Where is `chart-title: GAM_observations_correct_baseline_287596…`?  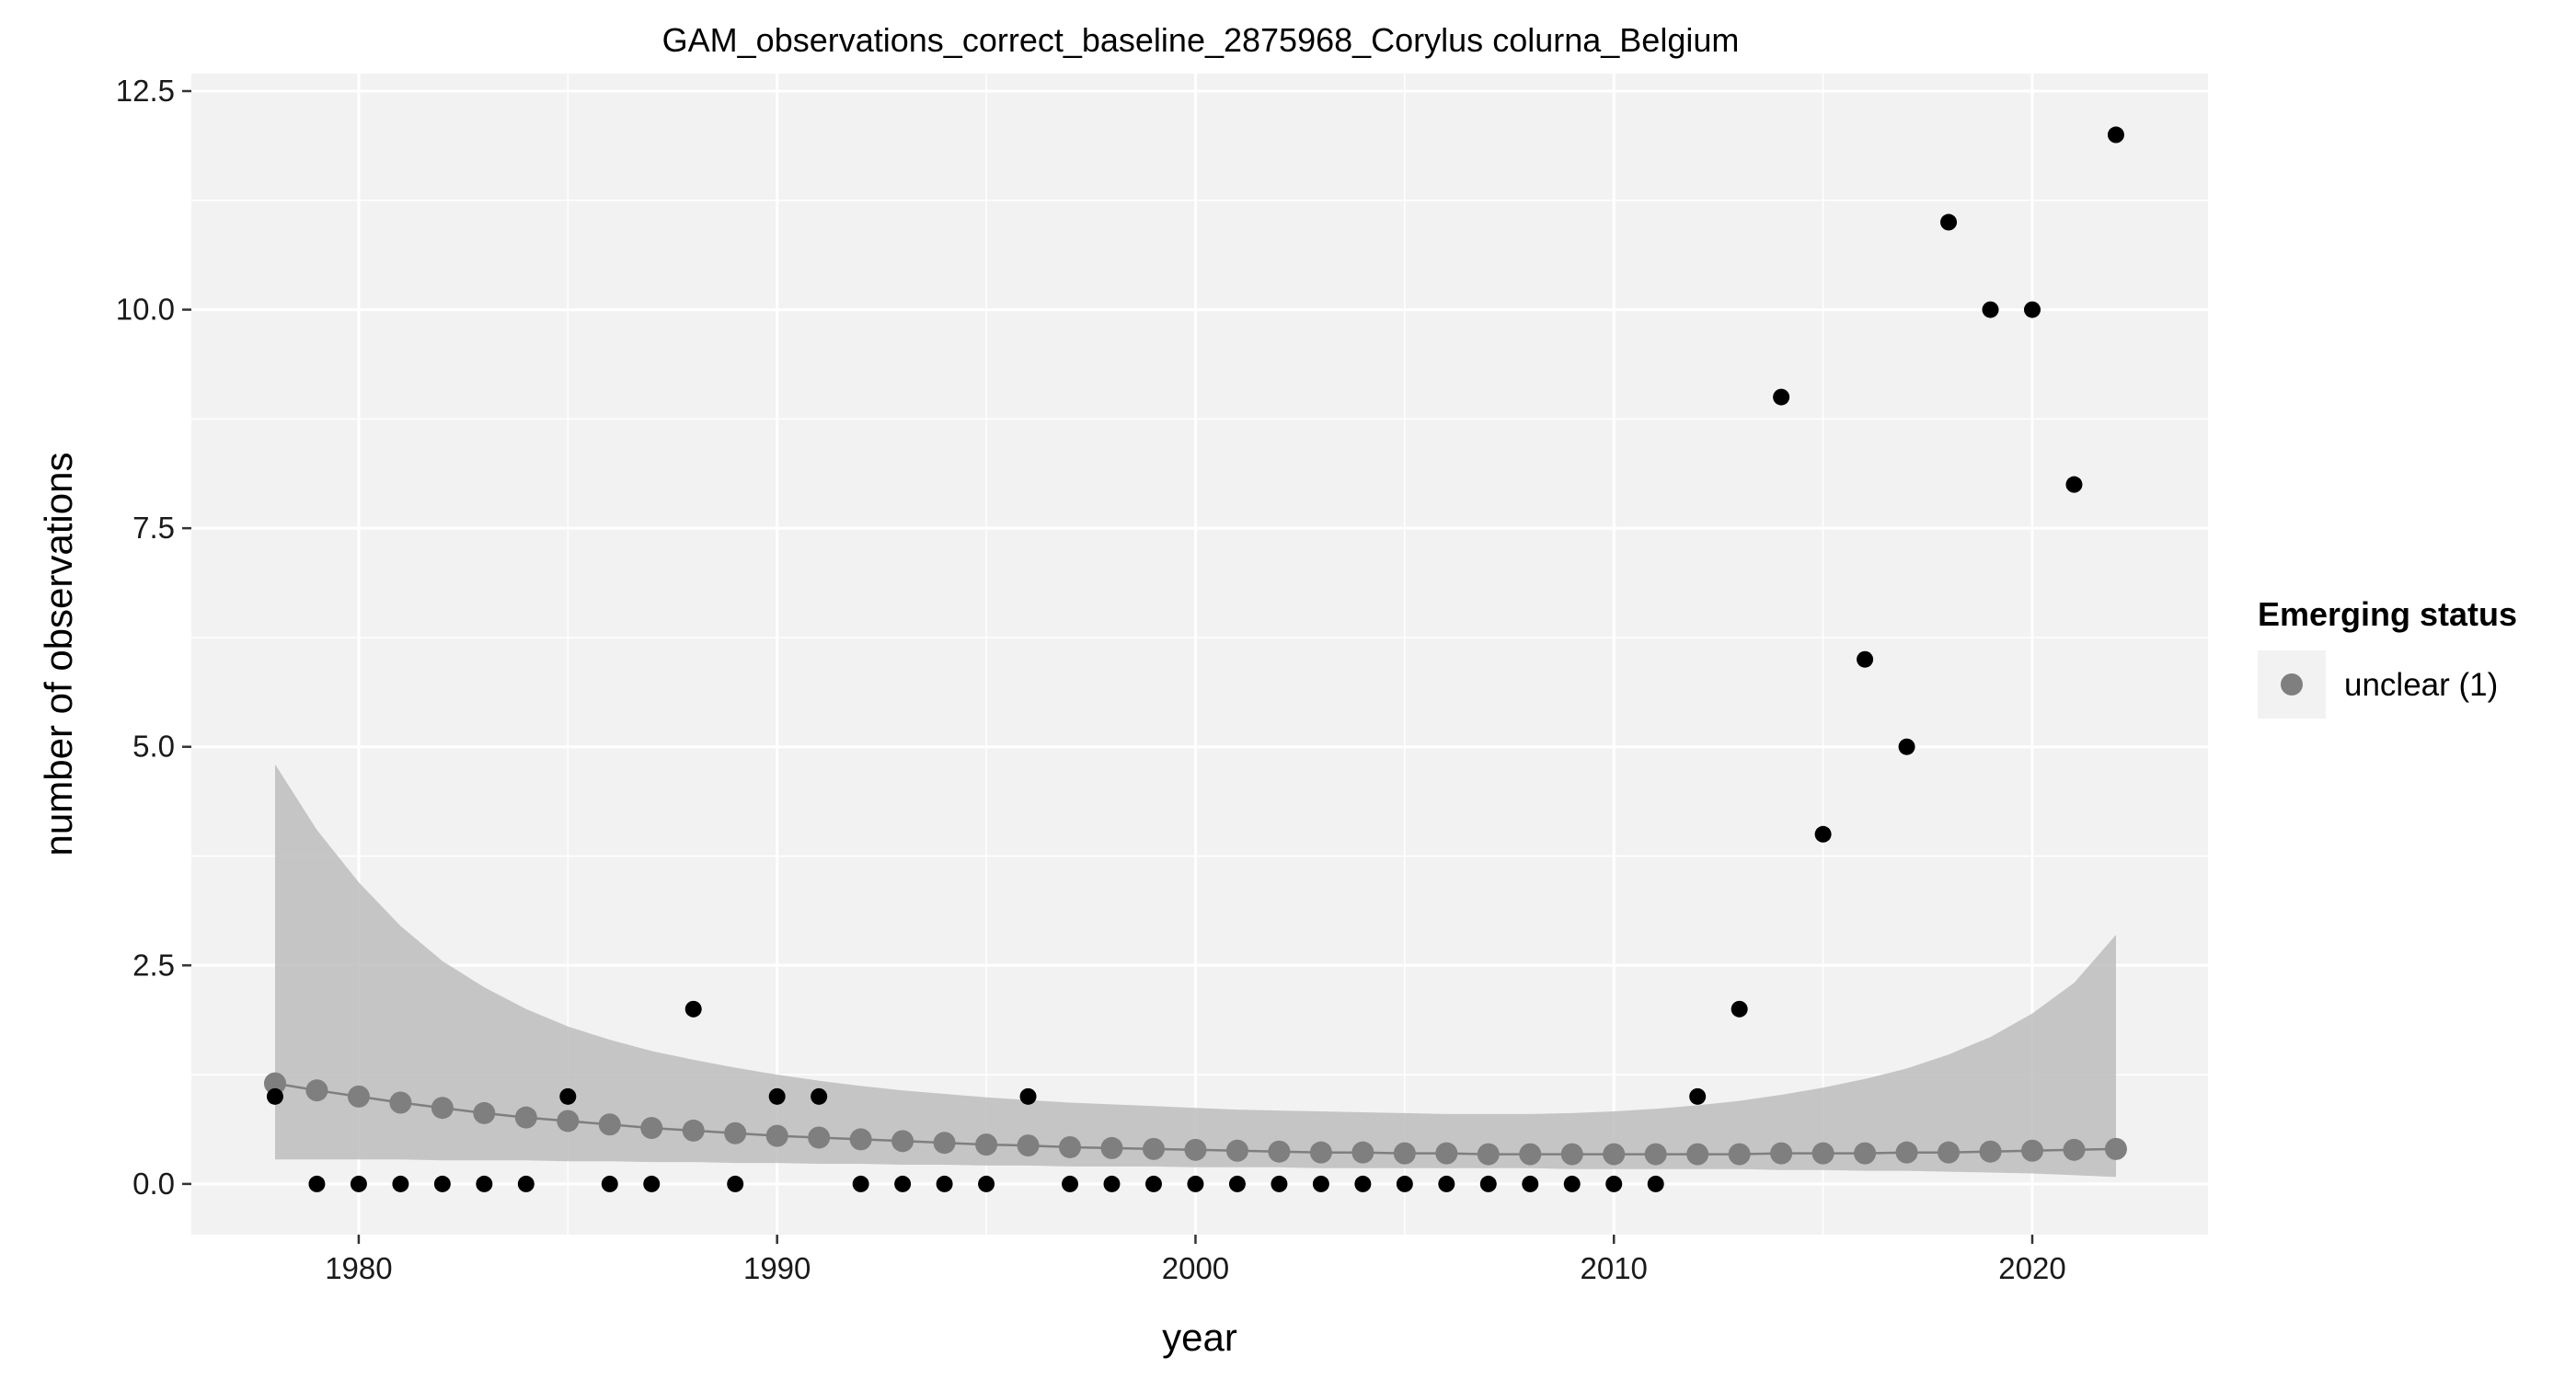 chart-title: GAM_observations_correct_baseline_287596… is located at coordinates (1201, 40).